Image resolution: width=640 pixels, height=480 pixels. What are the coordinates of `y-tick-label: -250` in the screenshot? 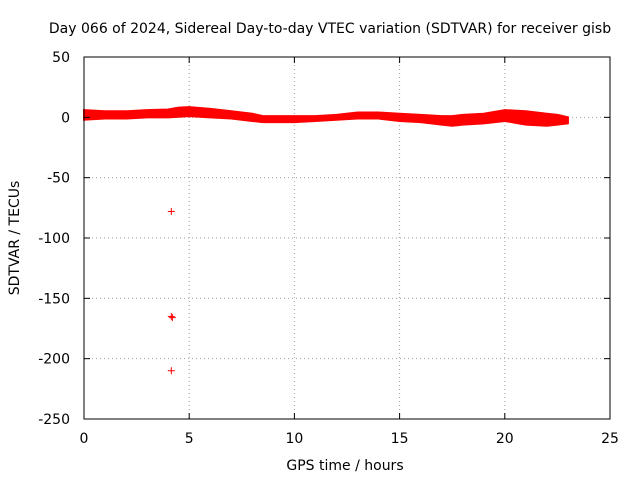 It's located at (54, 420).